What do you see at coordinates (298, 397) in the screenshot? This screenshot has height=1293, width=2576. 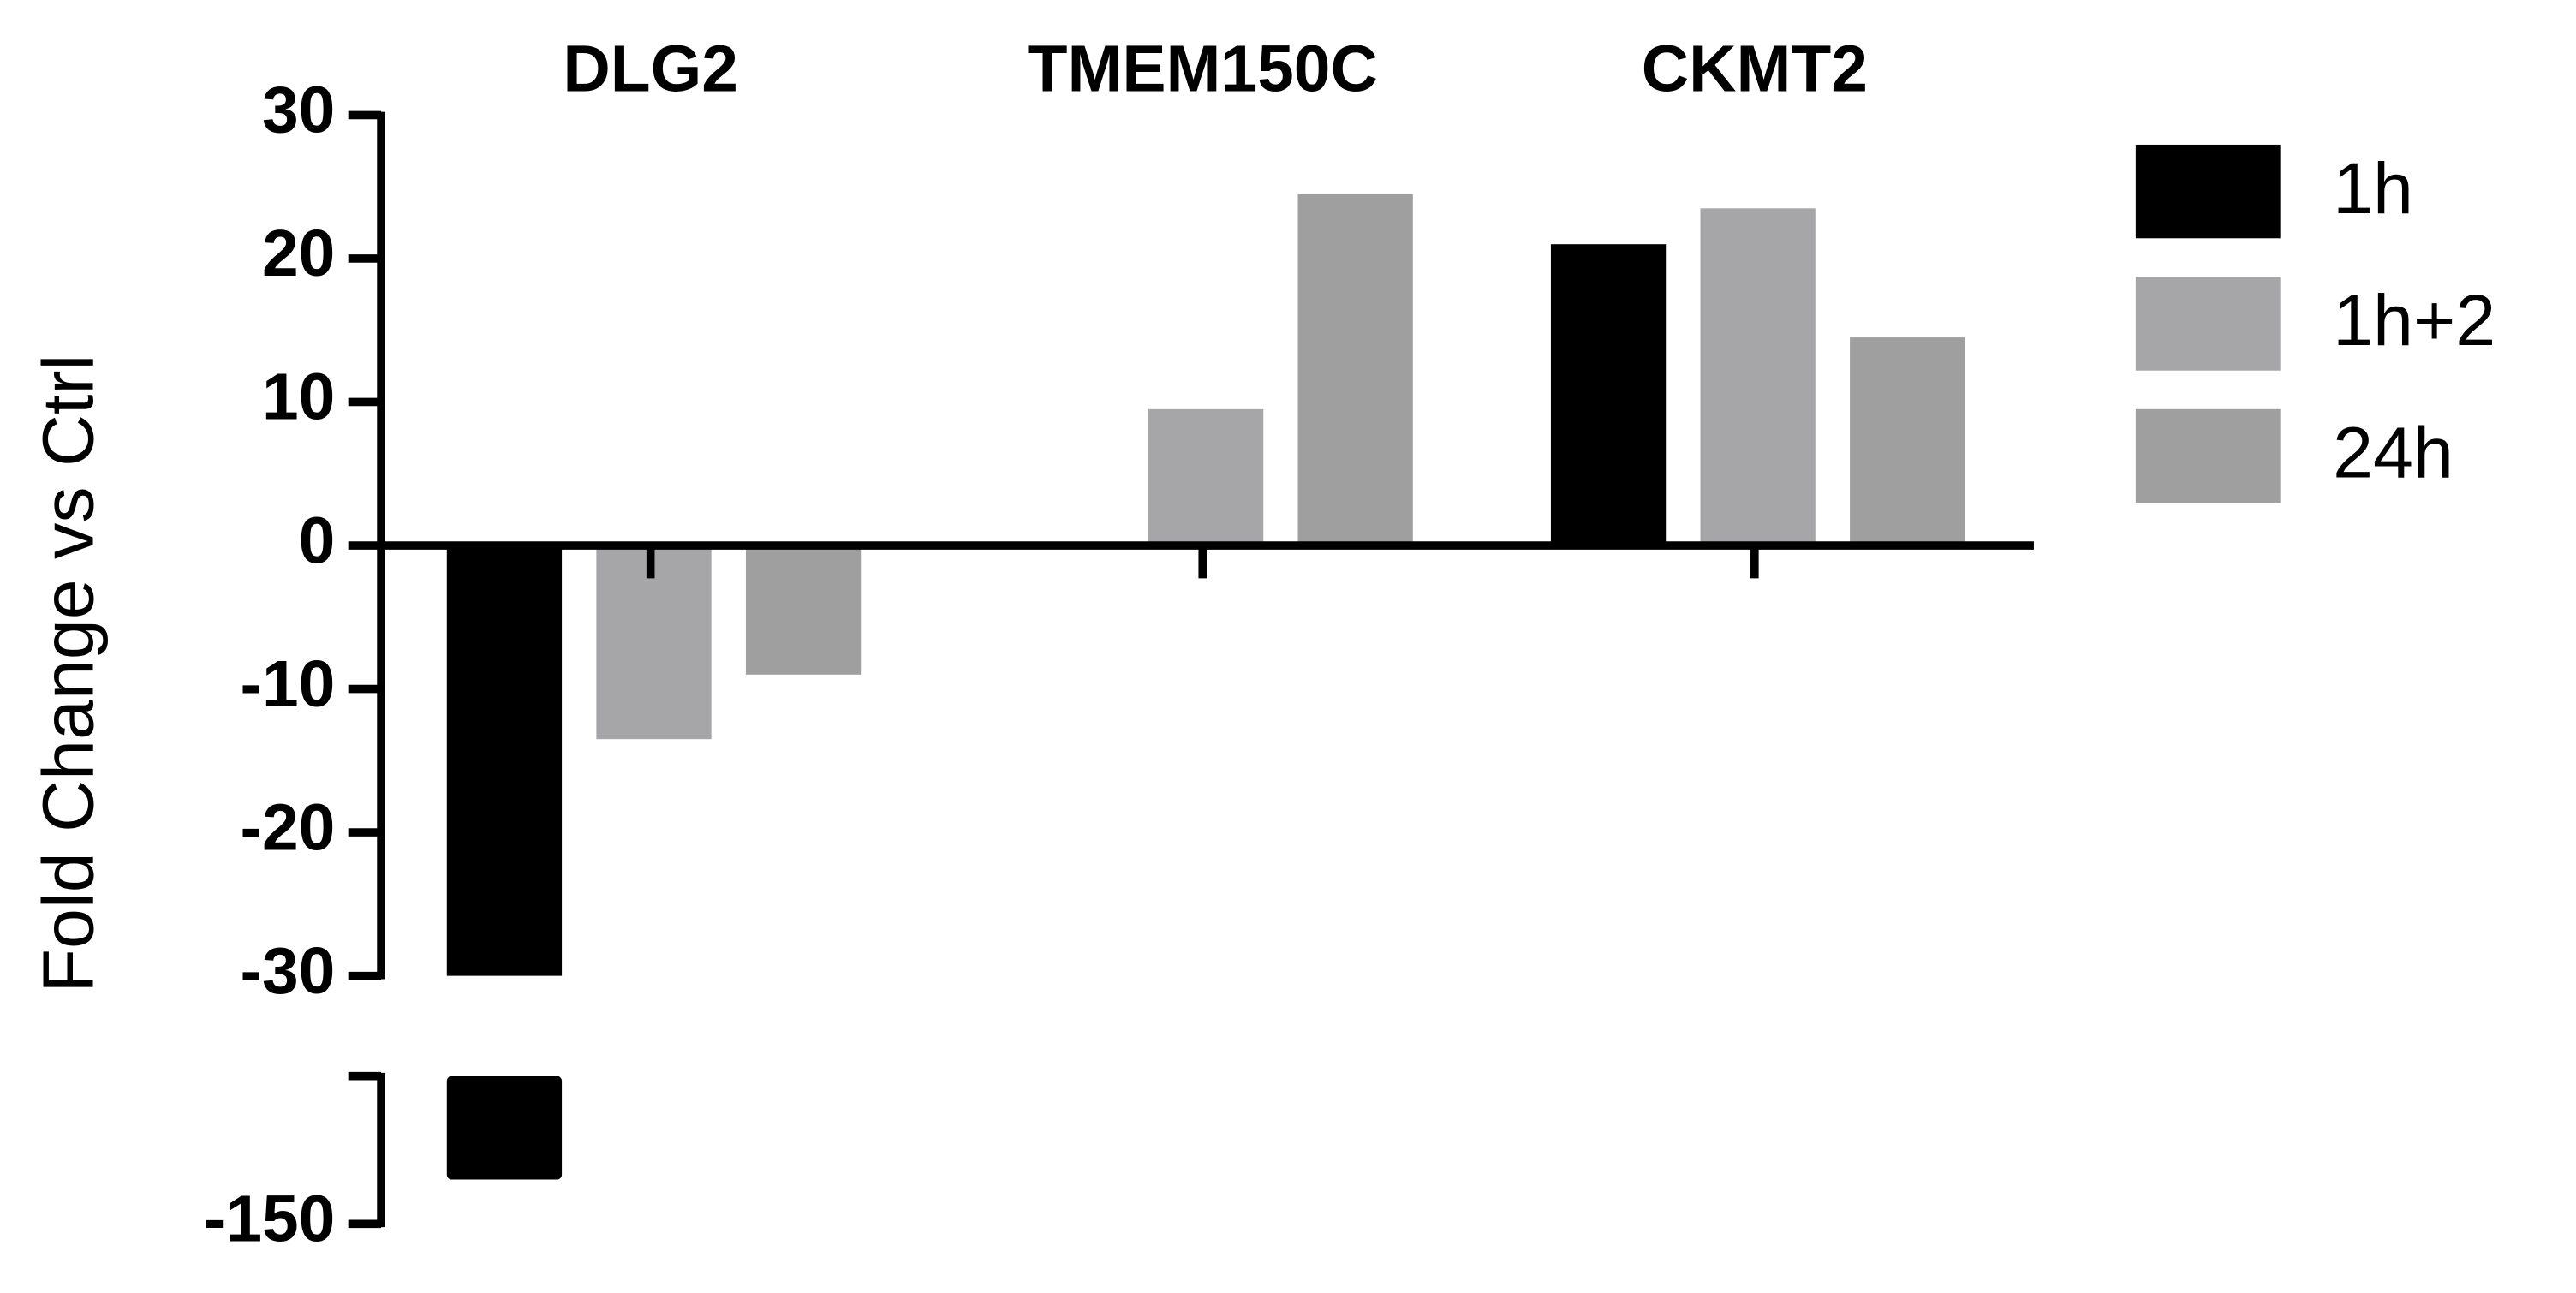 I see `y-tick-label: 10` at bounding box center [298, 397].